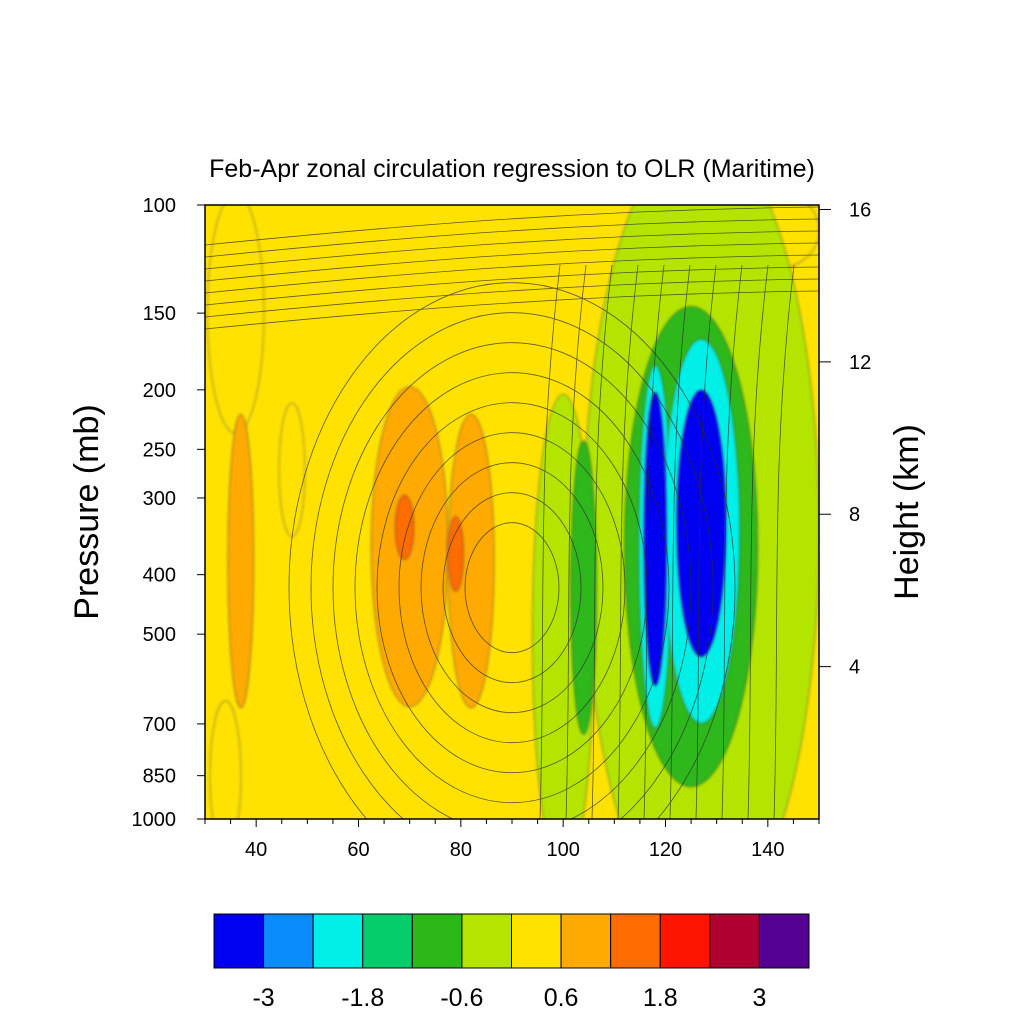  What do you see at coordinates (660, 998) in the screenshot?
I see `colorbar-label: 1.8` at bounding box center [660, 998].